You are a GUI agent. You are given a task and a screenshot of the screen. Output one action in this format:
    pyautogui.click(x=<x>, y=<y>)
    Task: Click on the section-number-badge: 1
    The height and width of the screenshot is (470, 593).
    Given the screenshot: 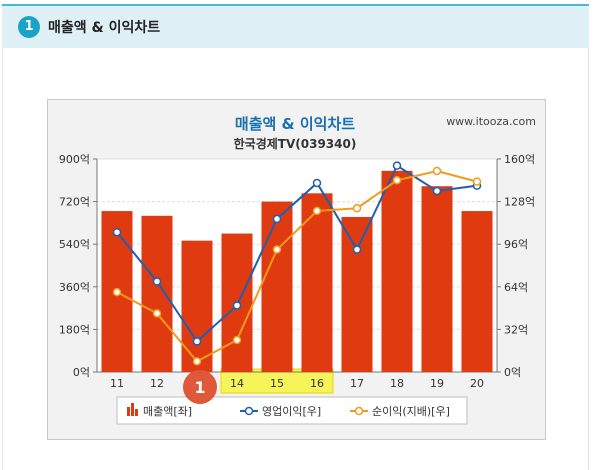 What is the action you would take?
    pyautogui.click(x=29, y=27)
    